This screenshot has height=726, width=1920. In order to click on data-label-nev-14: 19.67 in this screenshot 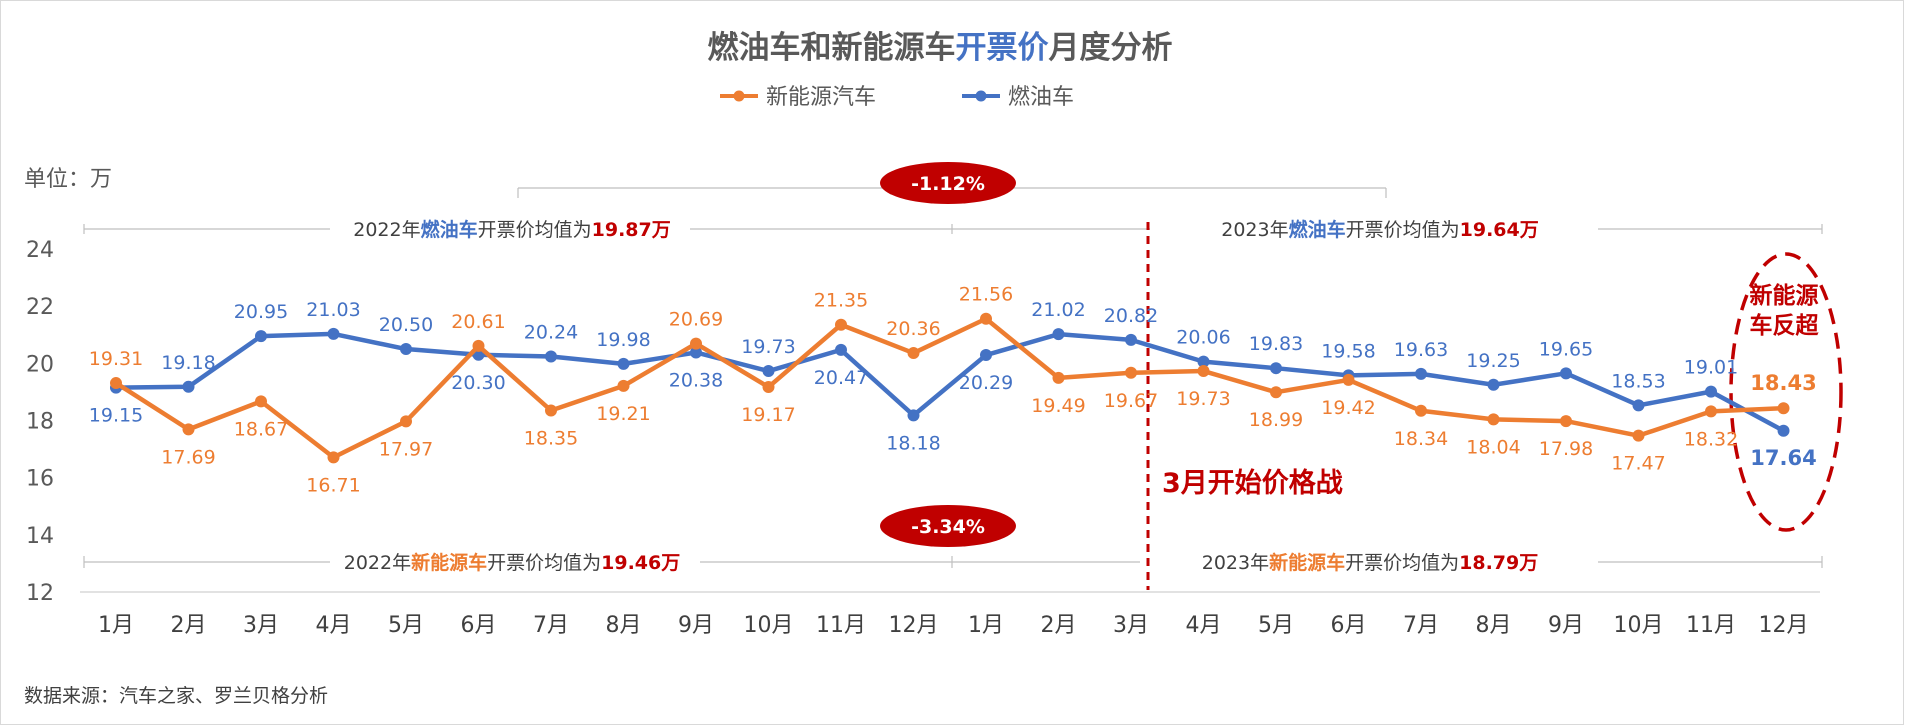, I will do `click(1131, 401)`.